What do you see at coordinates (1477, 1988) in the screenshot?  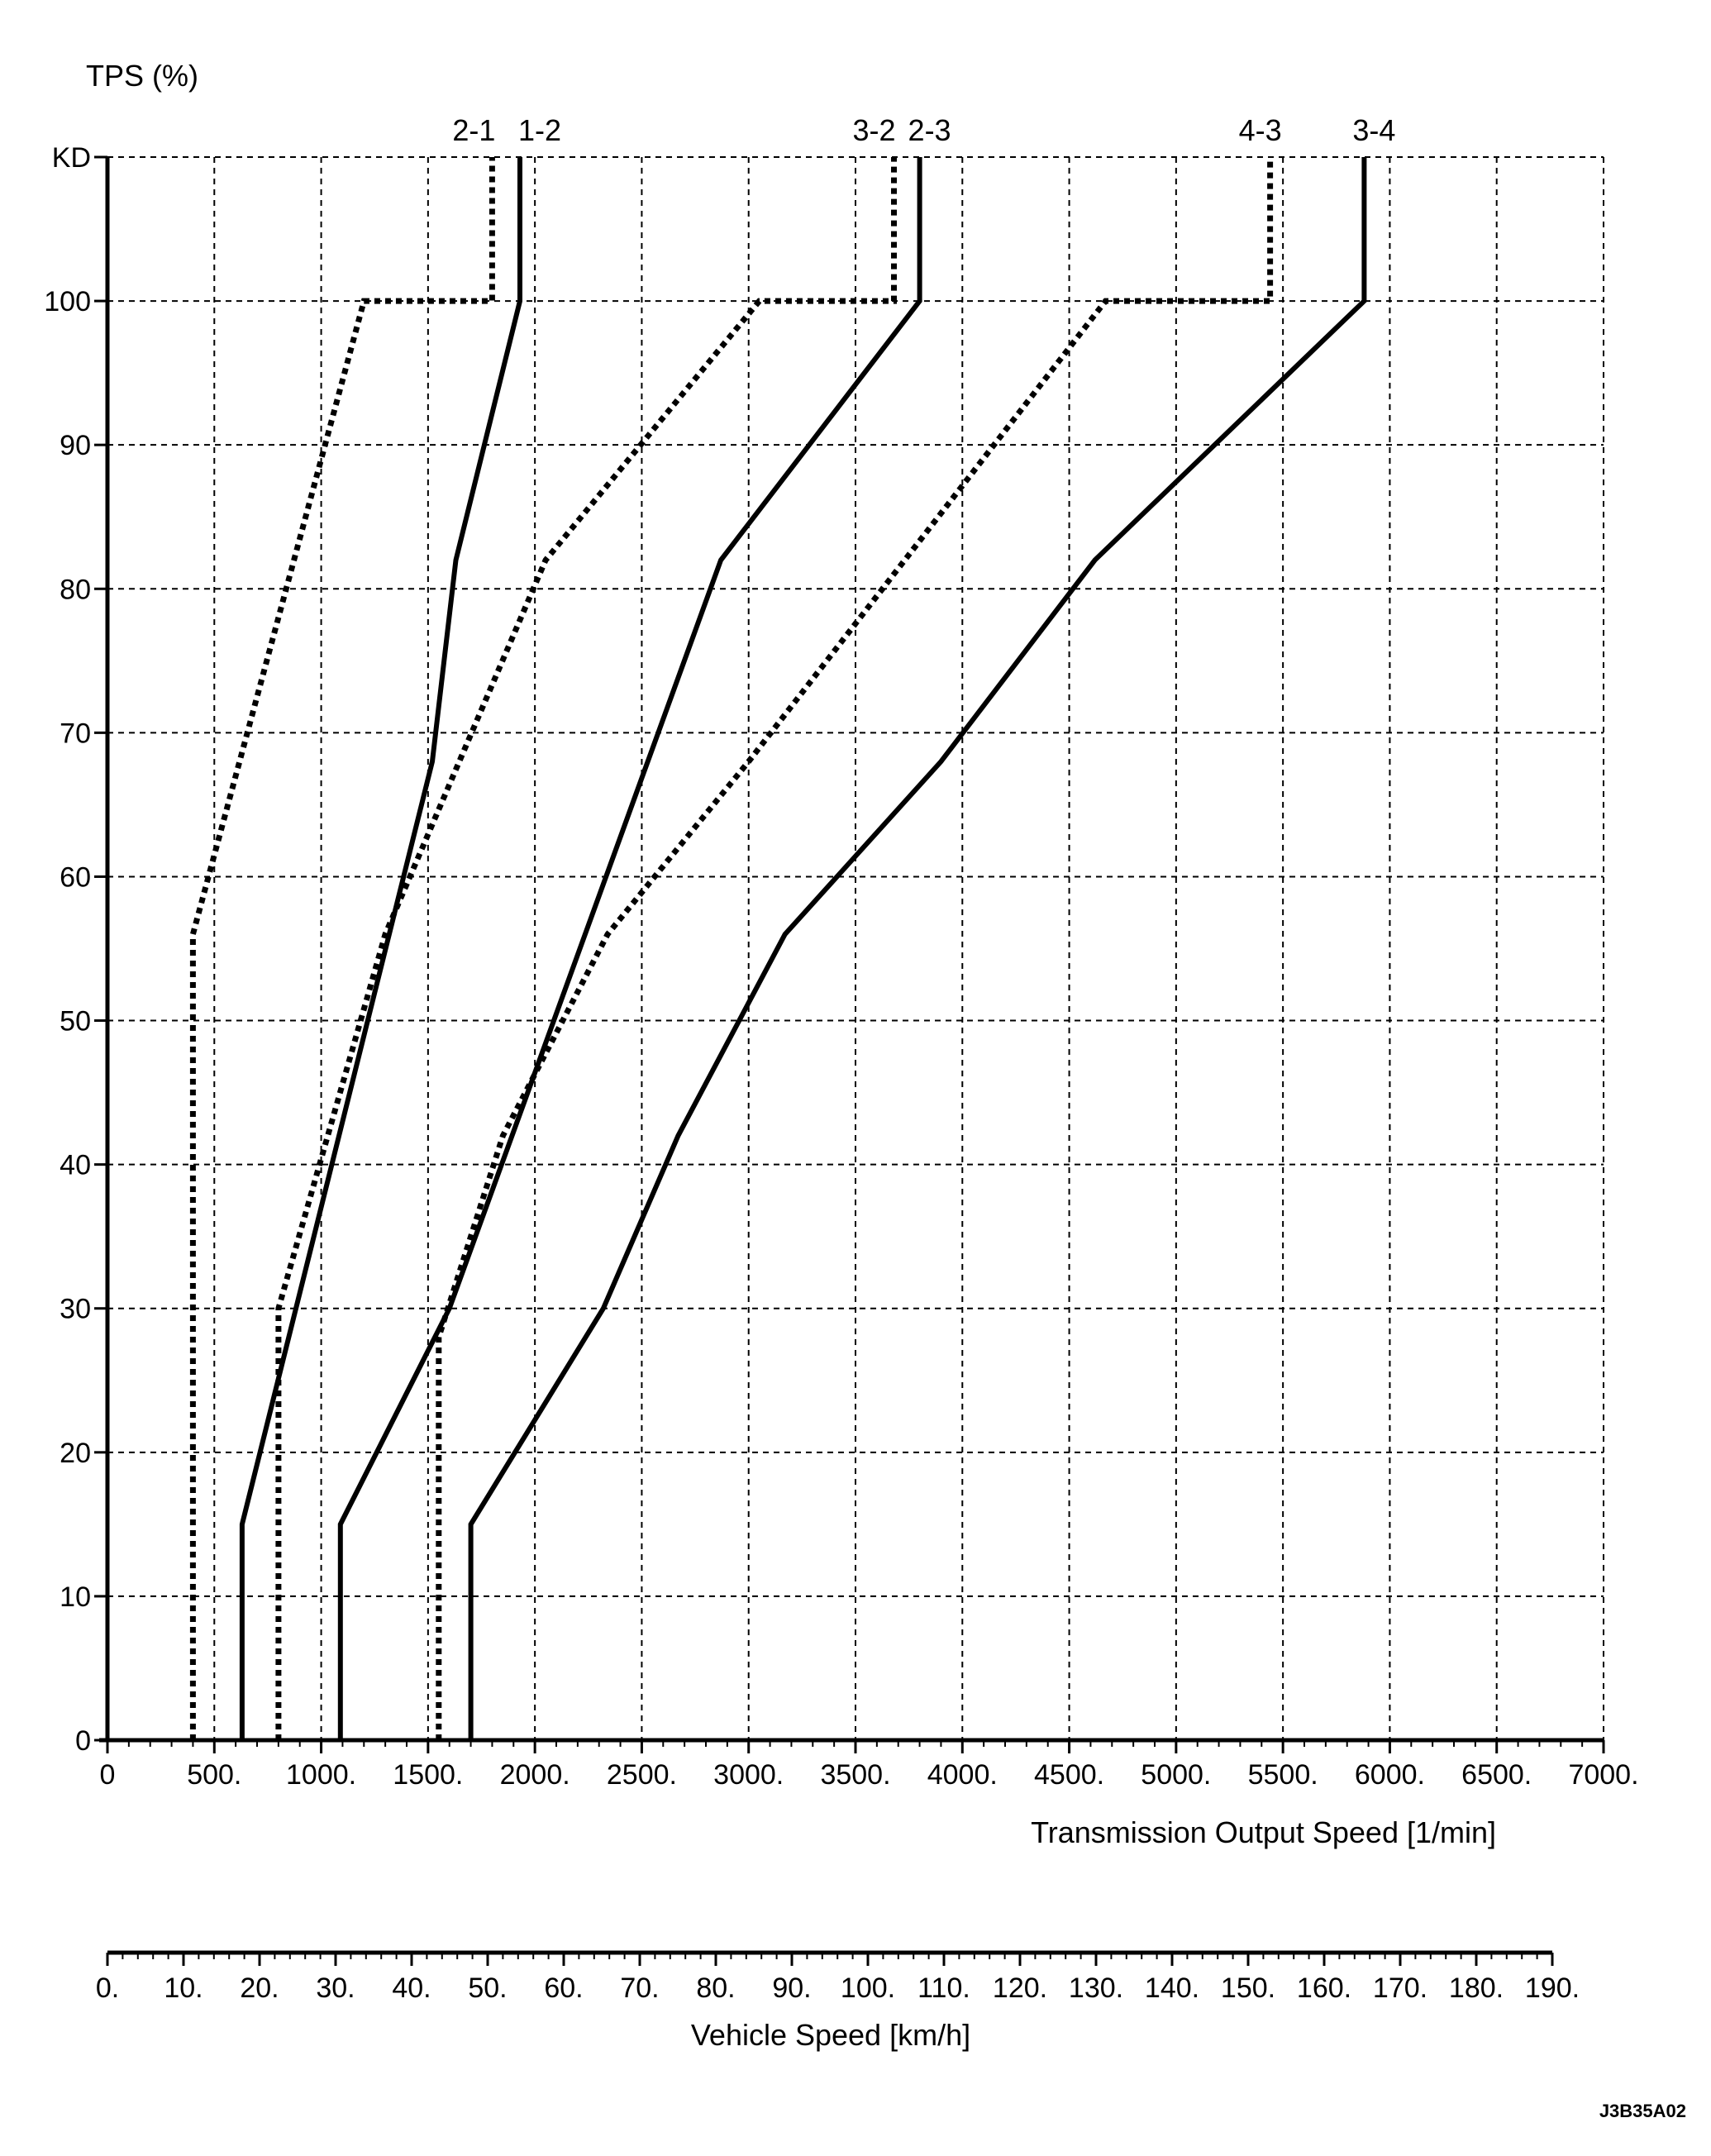 I see `vehicle-speed-tick-label: 180.` at bounding box center [1477, 1988].